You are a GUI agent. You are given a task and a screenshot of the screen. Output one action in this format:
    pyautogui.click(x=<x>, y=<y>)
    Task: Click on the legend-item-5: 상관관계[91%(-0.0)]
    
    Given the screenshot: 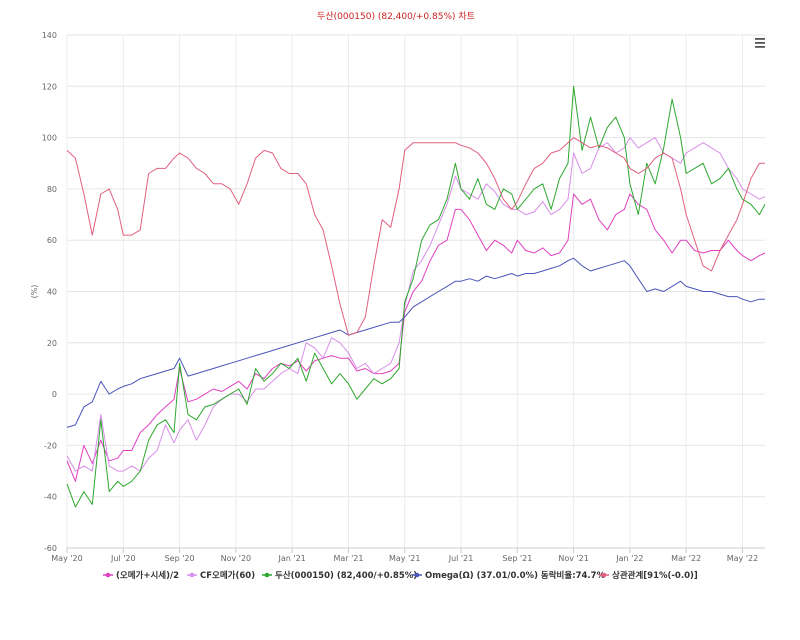 What is the action you would take?
    pyautogui.click(x=648, y=575)
    